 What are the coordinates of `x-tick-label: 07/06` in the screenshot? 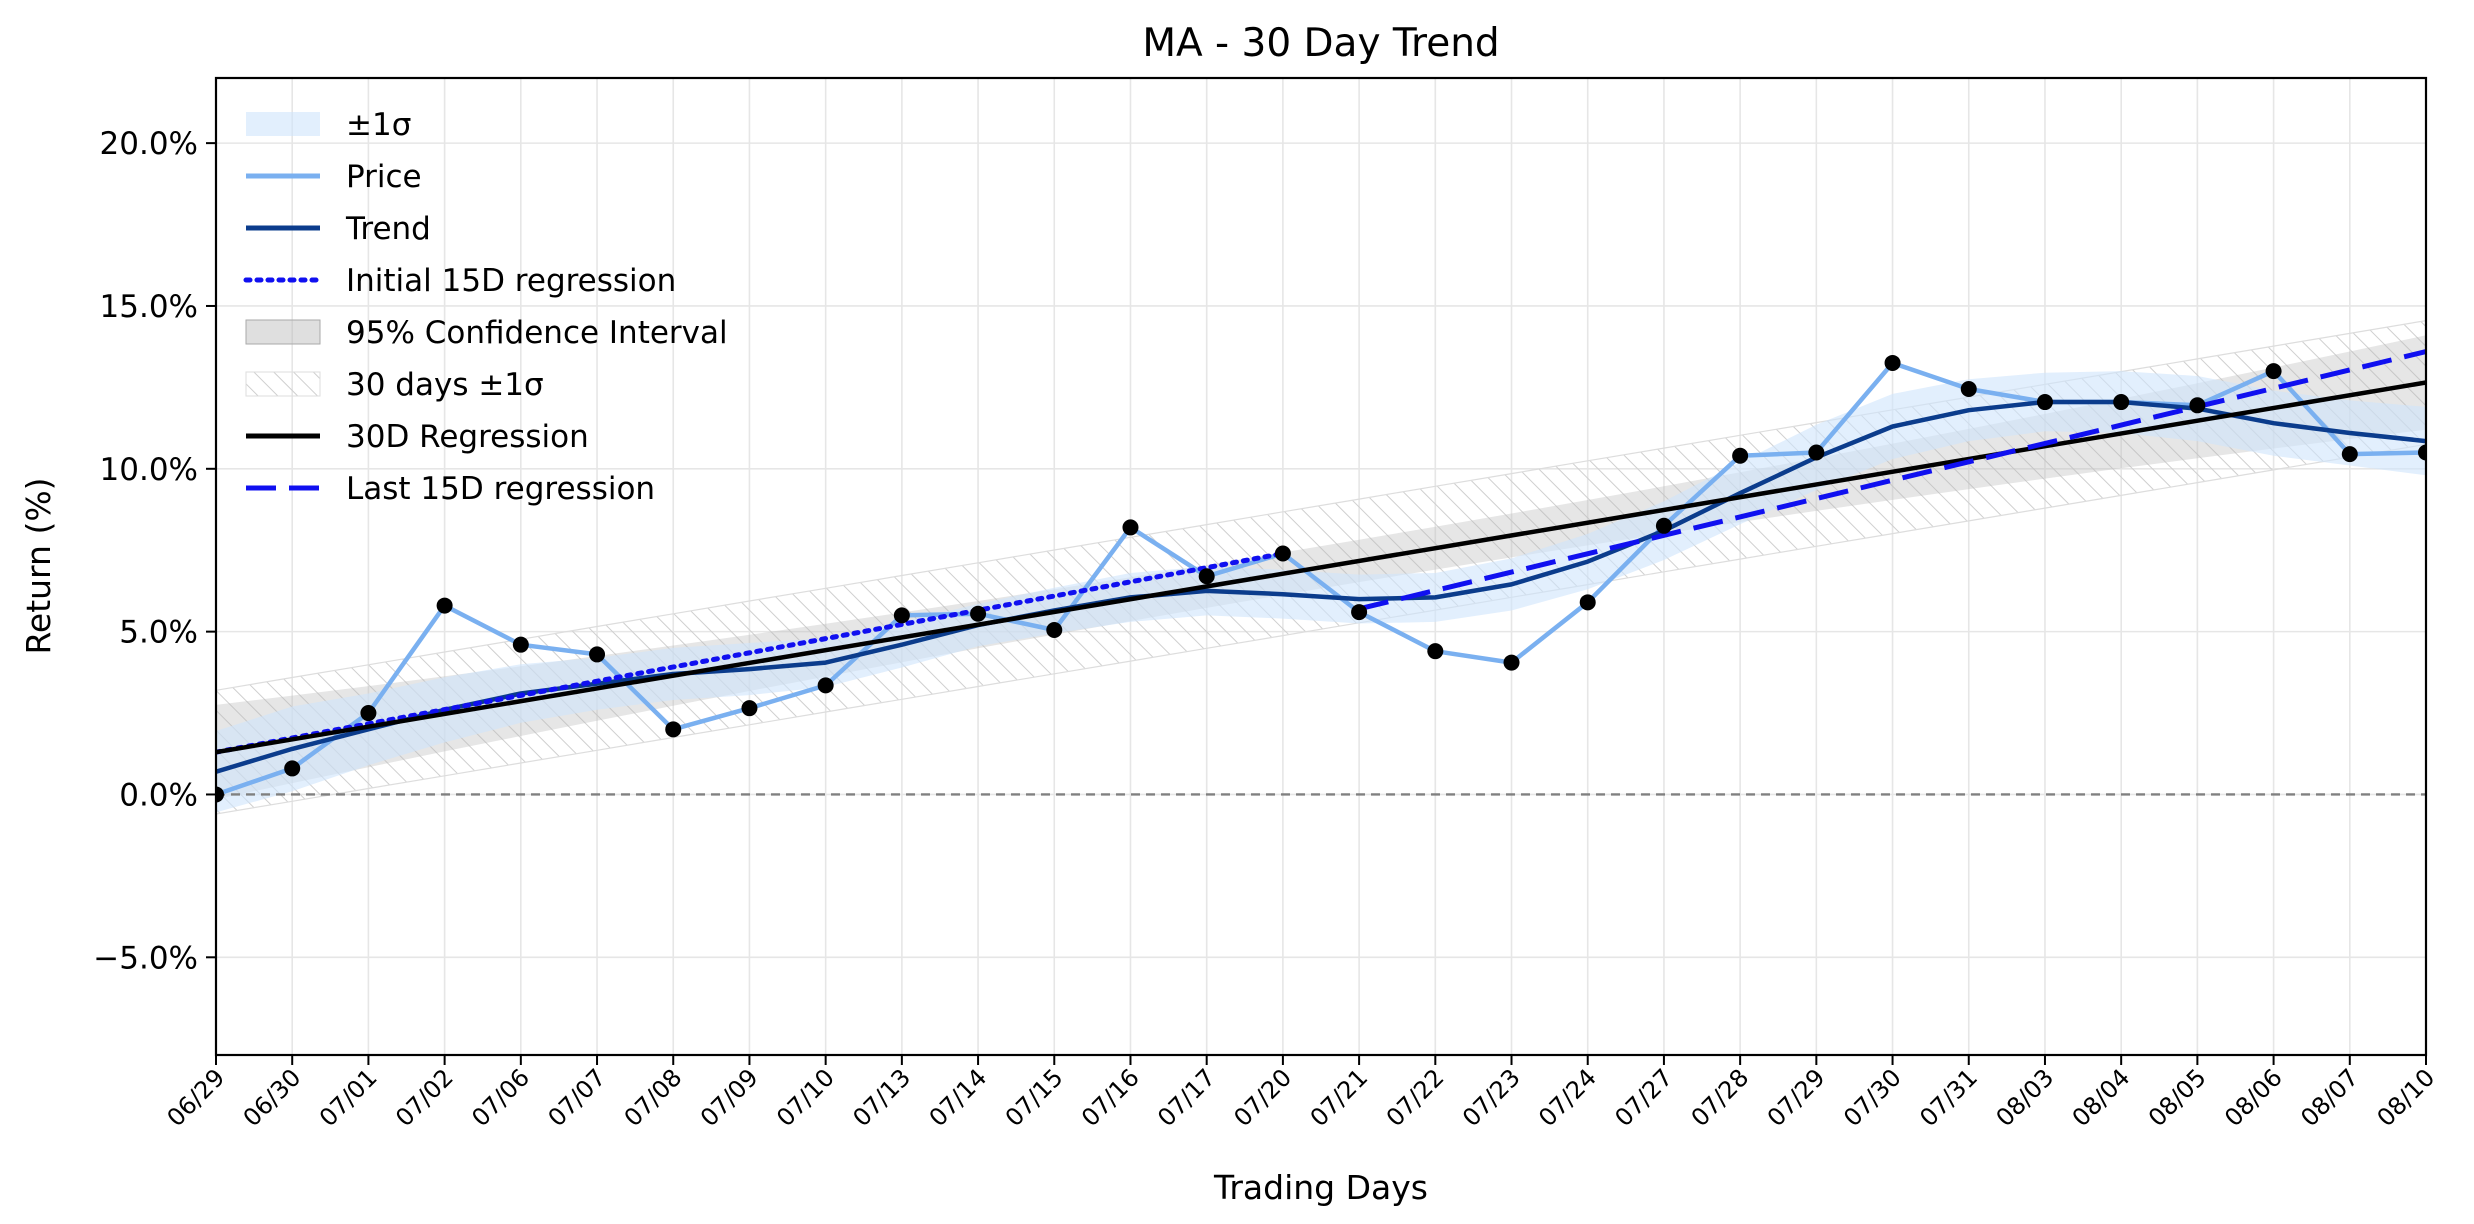 It's located at (500, 1097).